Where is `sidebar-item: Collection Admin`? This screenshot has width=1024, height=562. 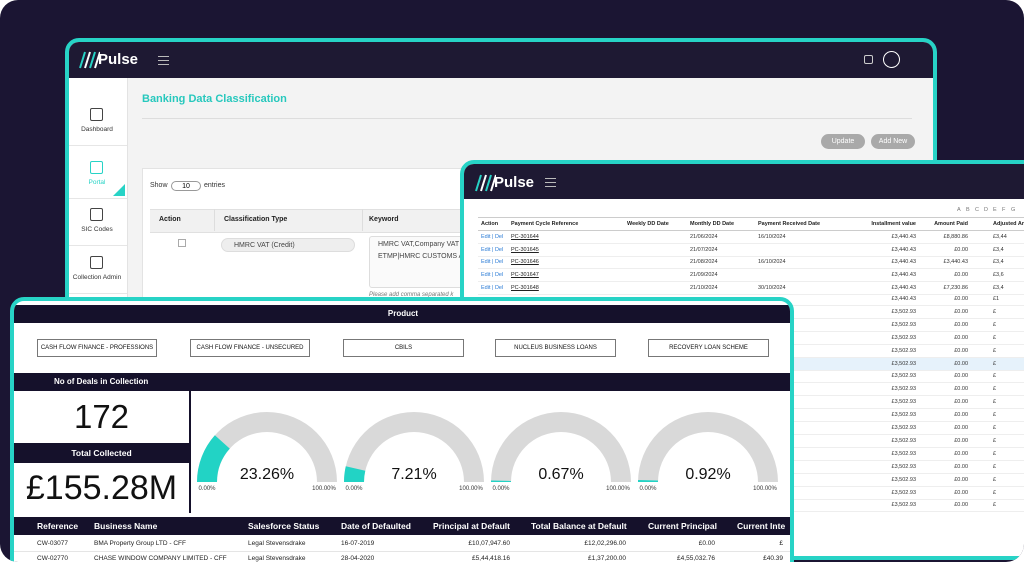 sidebar-item: Collection Admin is located at coordinates (97, 277).